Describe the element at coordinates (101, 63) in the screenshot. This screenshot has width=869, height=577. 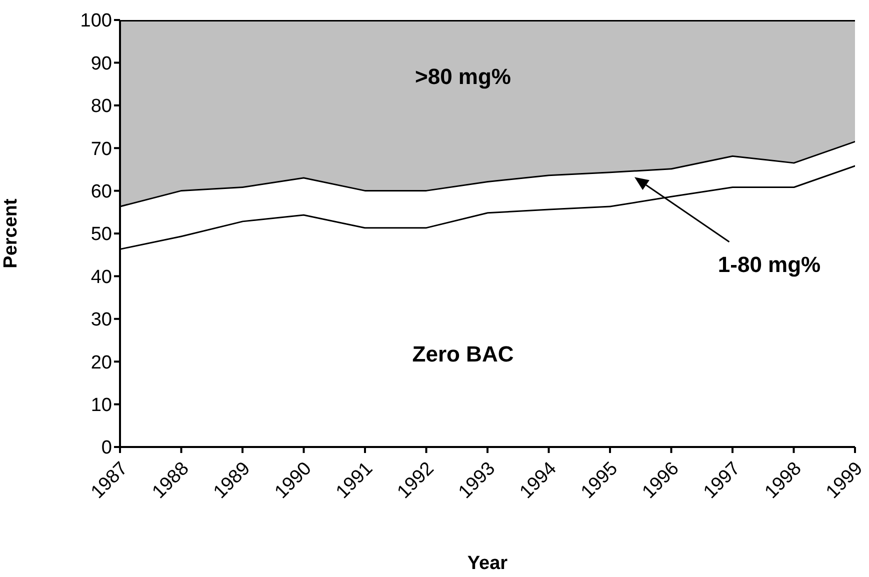
I see `y-tick-label: 90` at that location.